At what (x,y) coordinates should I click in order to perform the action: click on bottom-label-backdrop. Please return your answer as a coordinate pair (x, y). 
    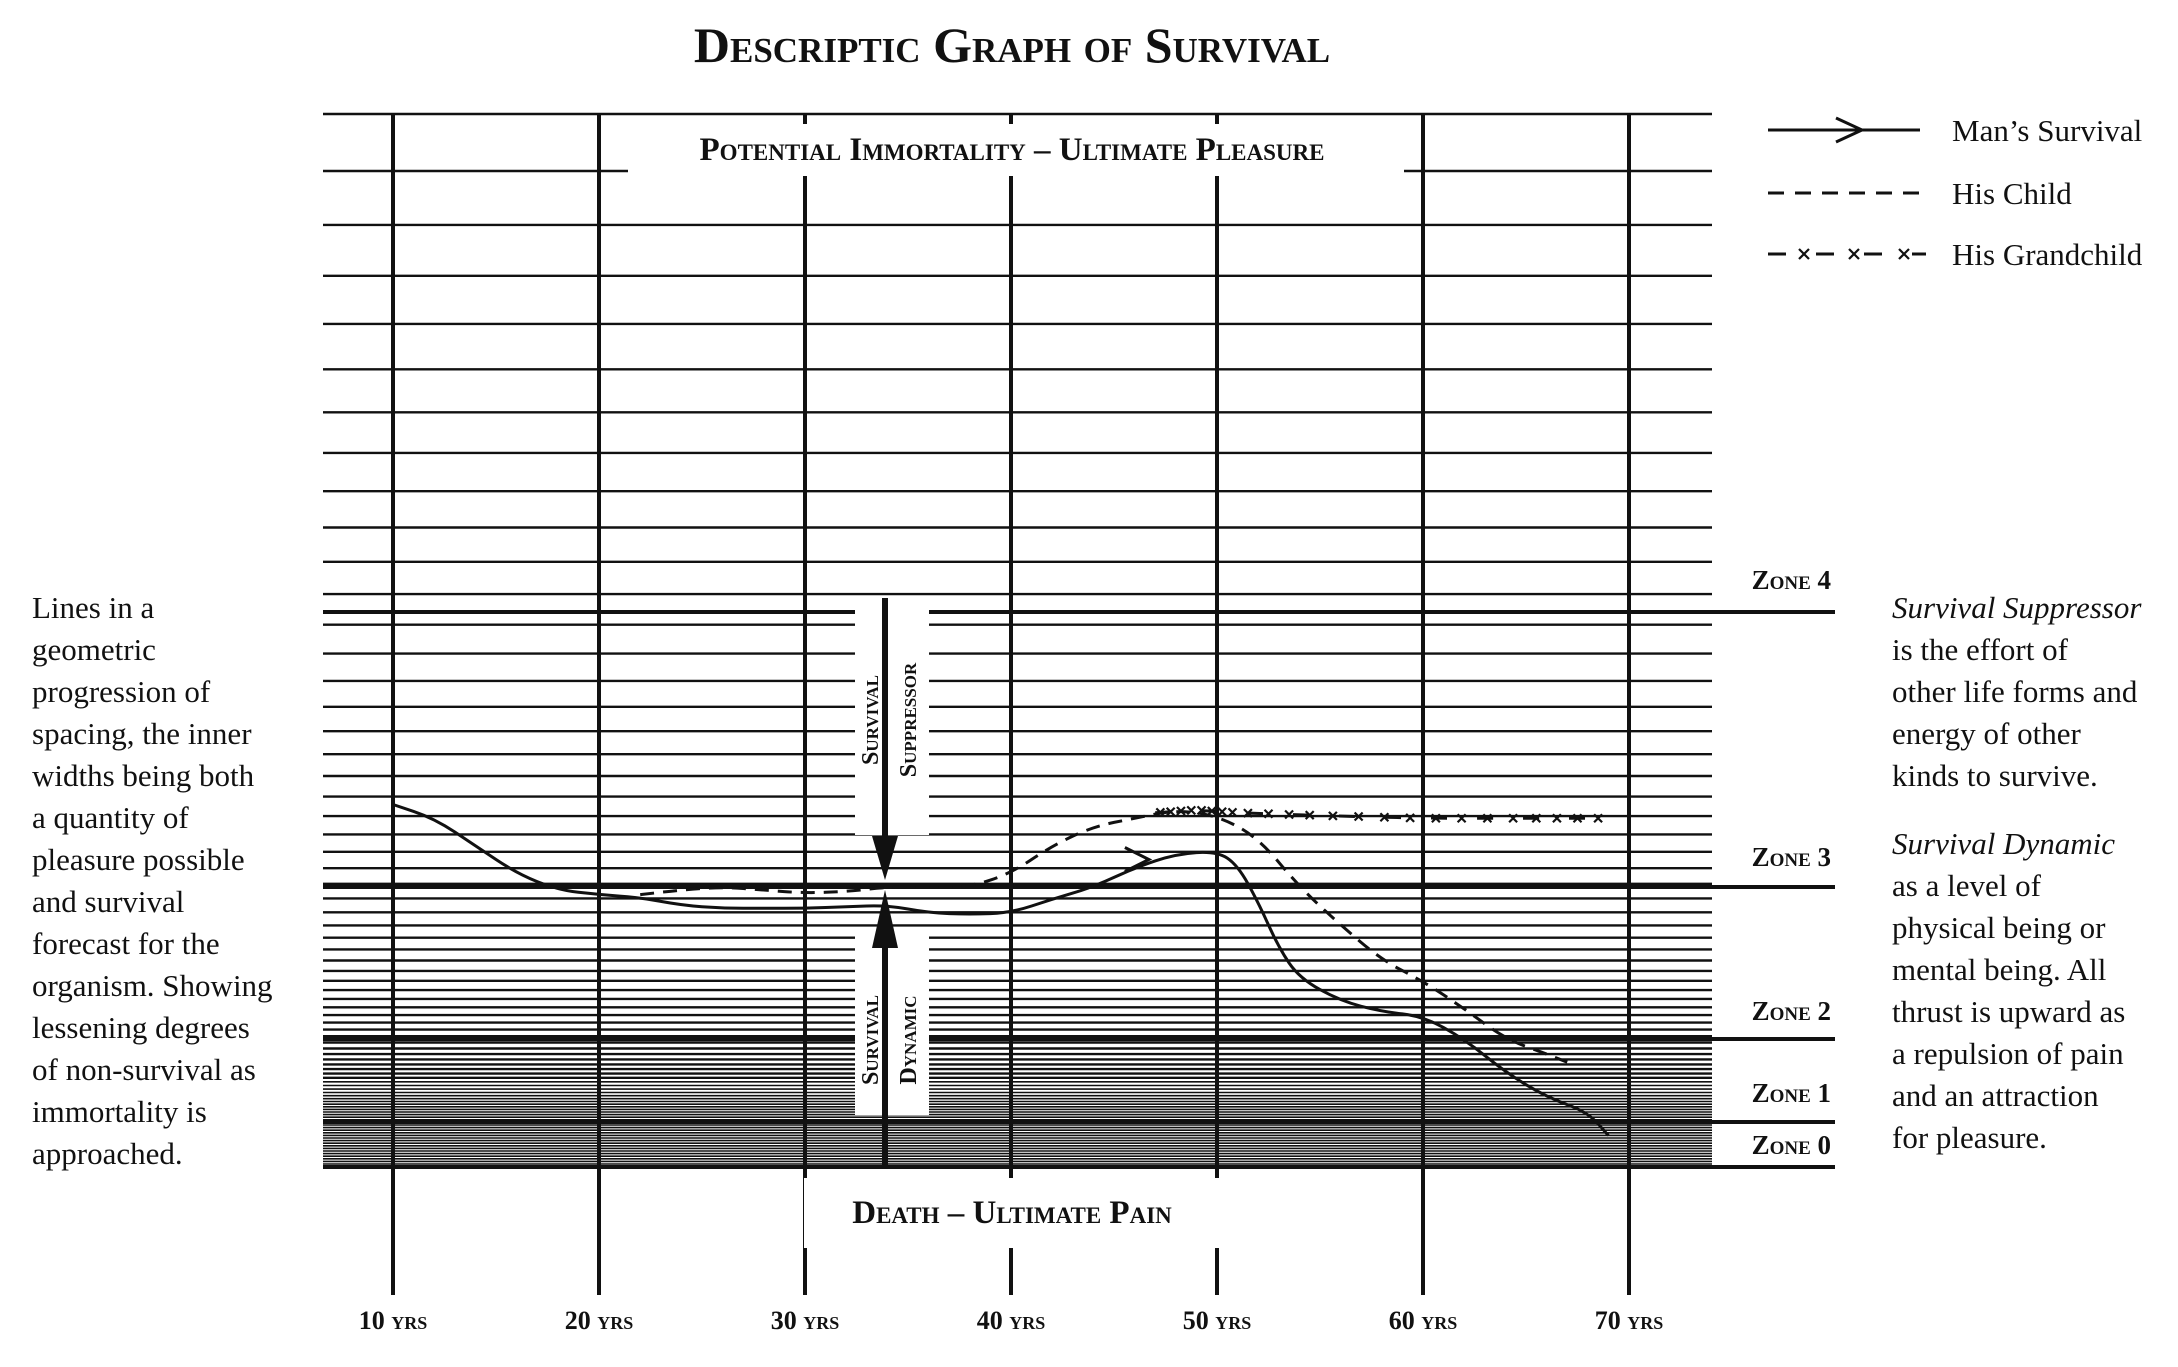
    Looking at the image, I should click on (1012, 1213).